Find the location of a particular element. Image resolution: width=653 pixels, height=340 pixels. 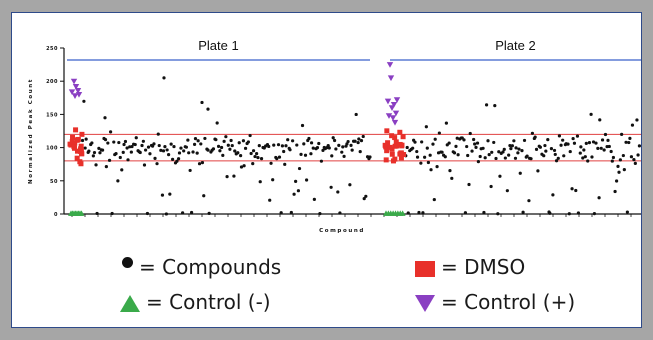

legend-control-neg: = Control (-) is located at coordinates (195, 302).